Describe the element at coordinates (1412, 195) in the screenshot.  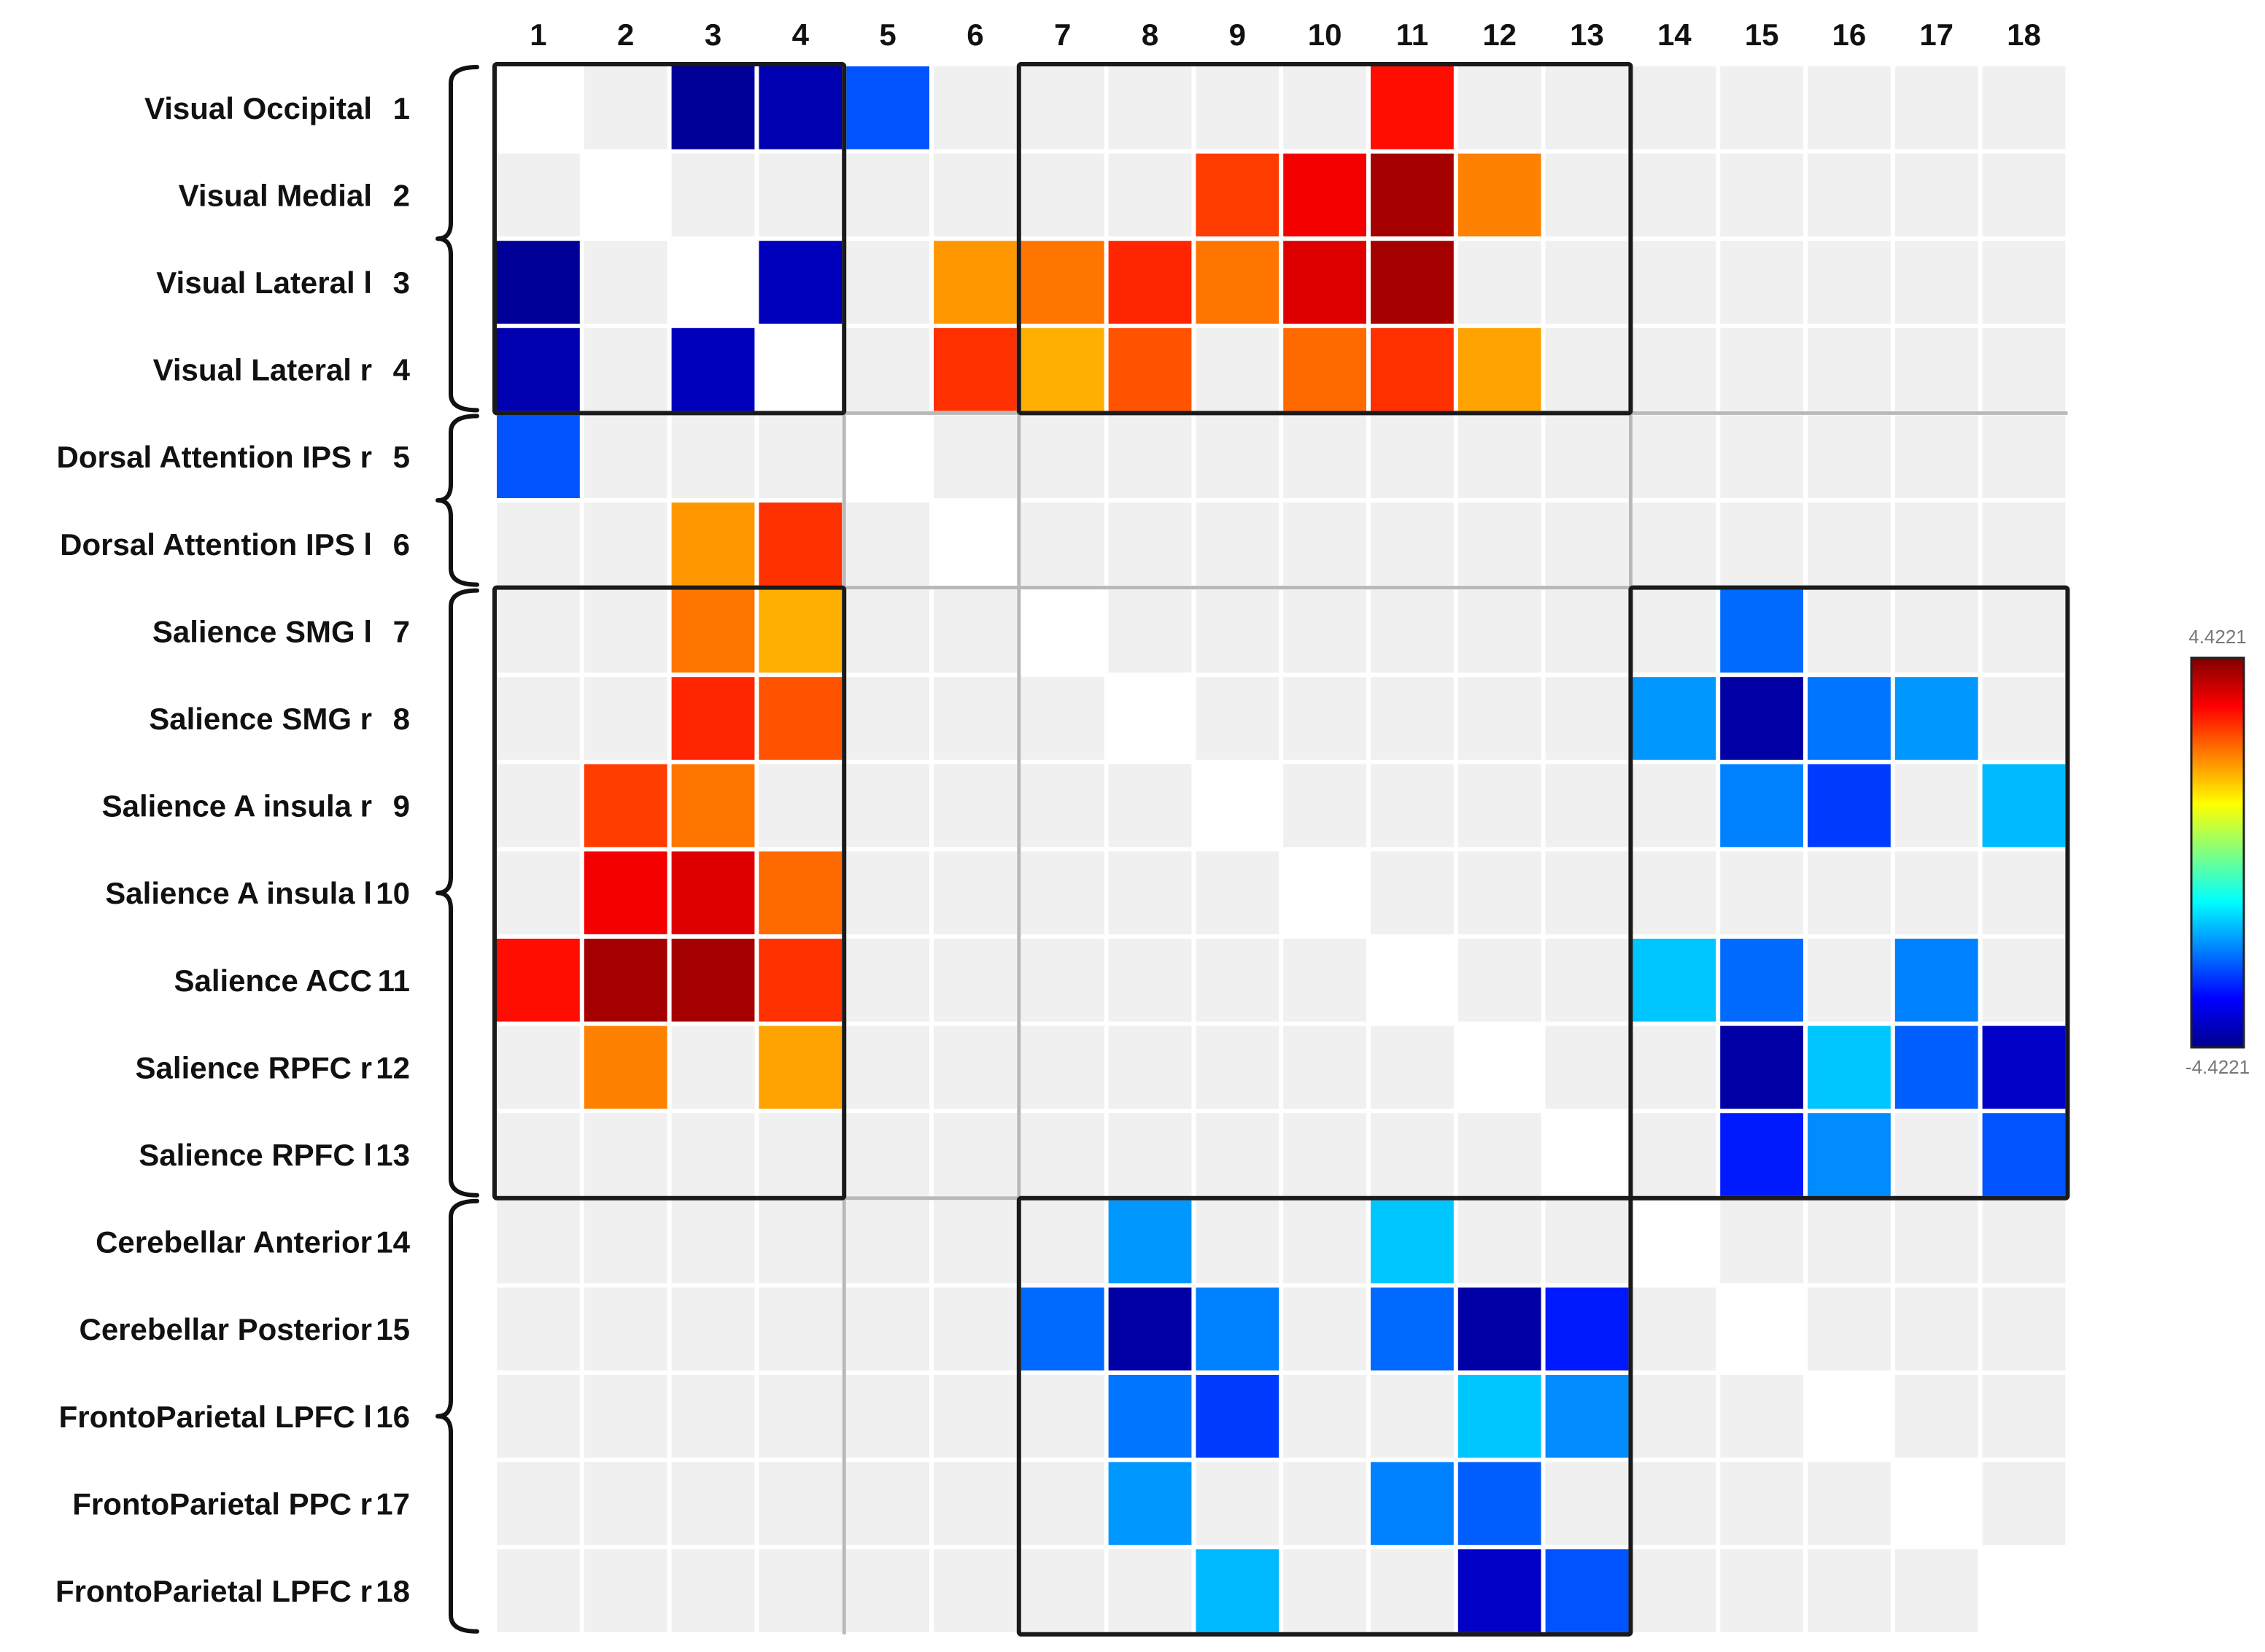
I see `heatmap-cell-r2-c11` at that location.